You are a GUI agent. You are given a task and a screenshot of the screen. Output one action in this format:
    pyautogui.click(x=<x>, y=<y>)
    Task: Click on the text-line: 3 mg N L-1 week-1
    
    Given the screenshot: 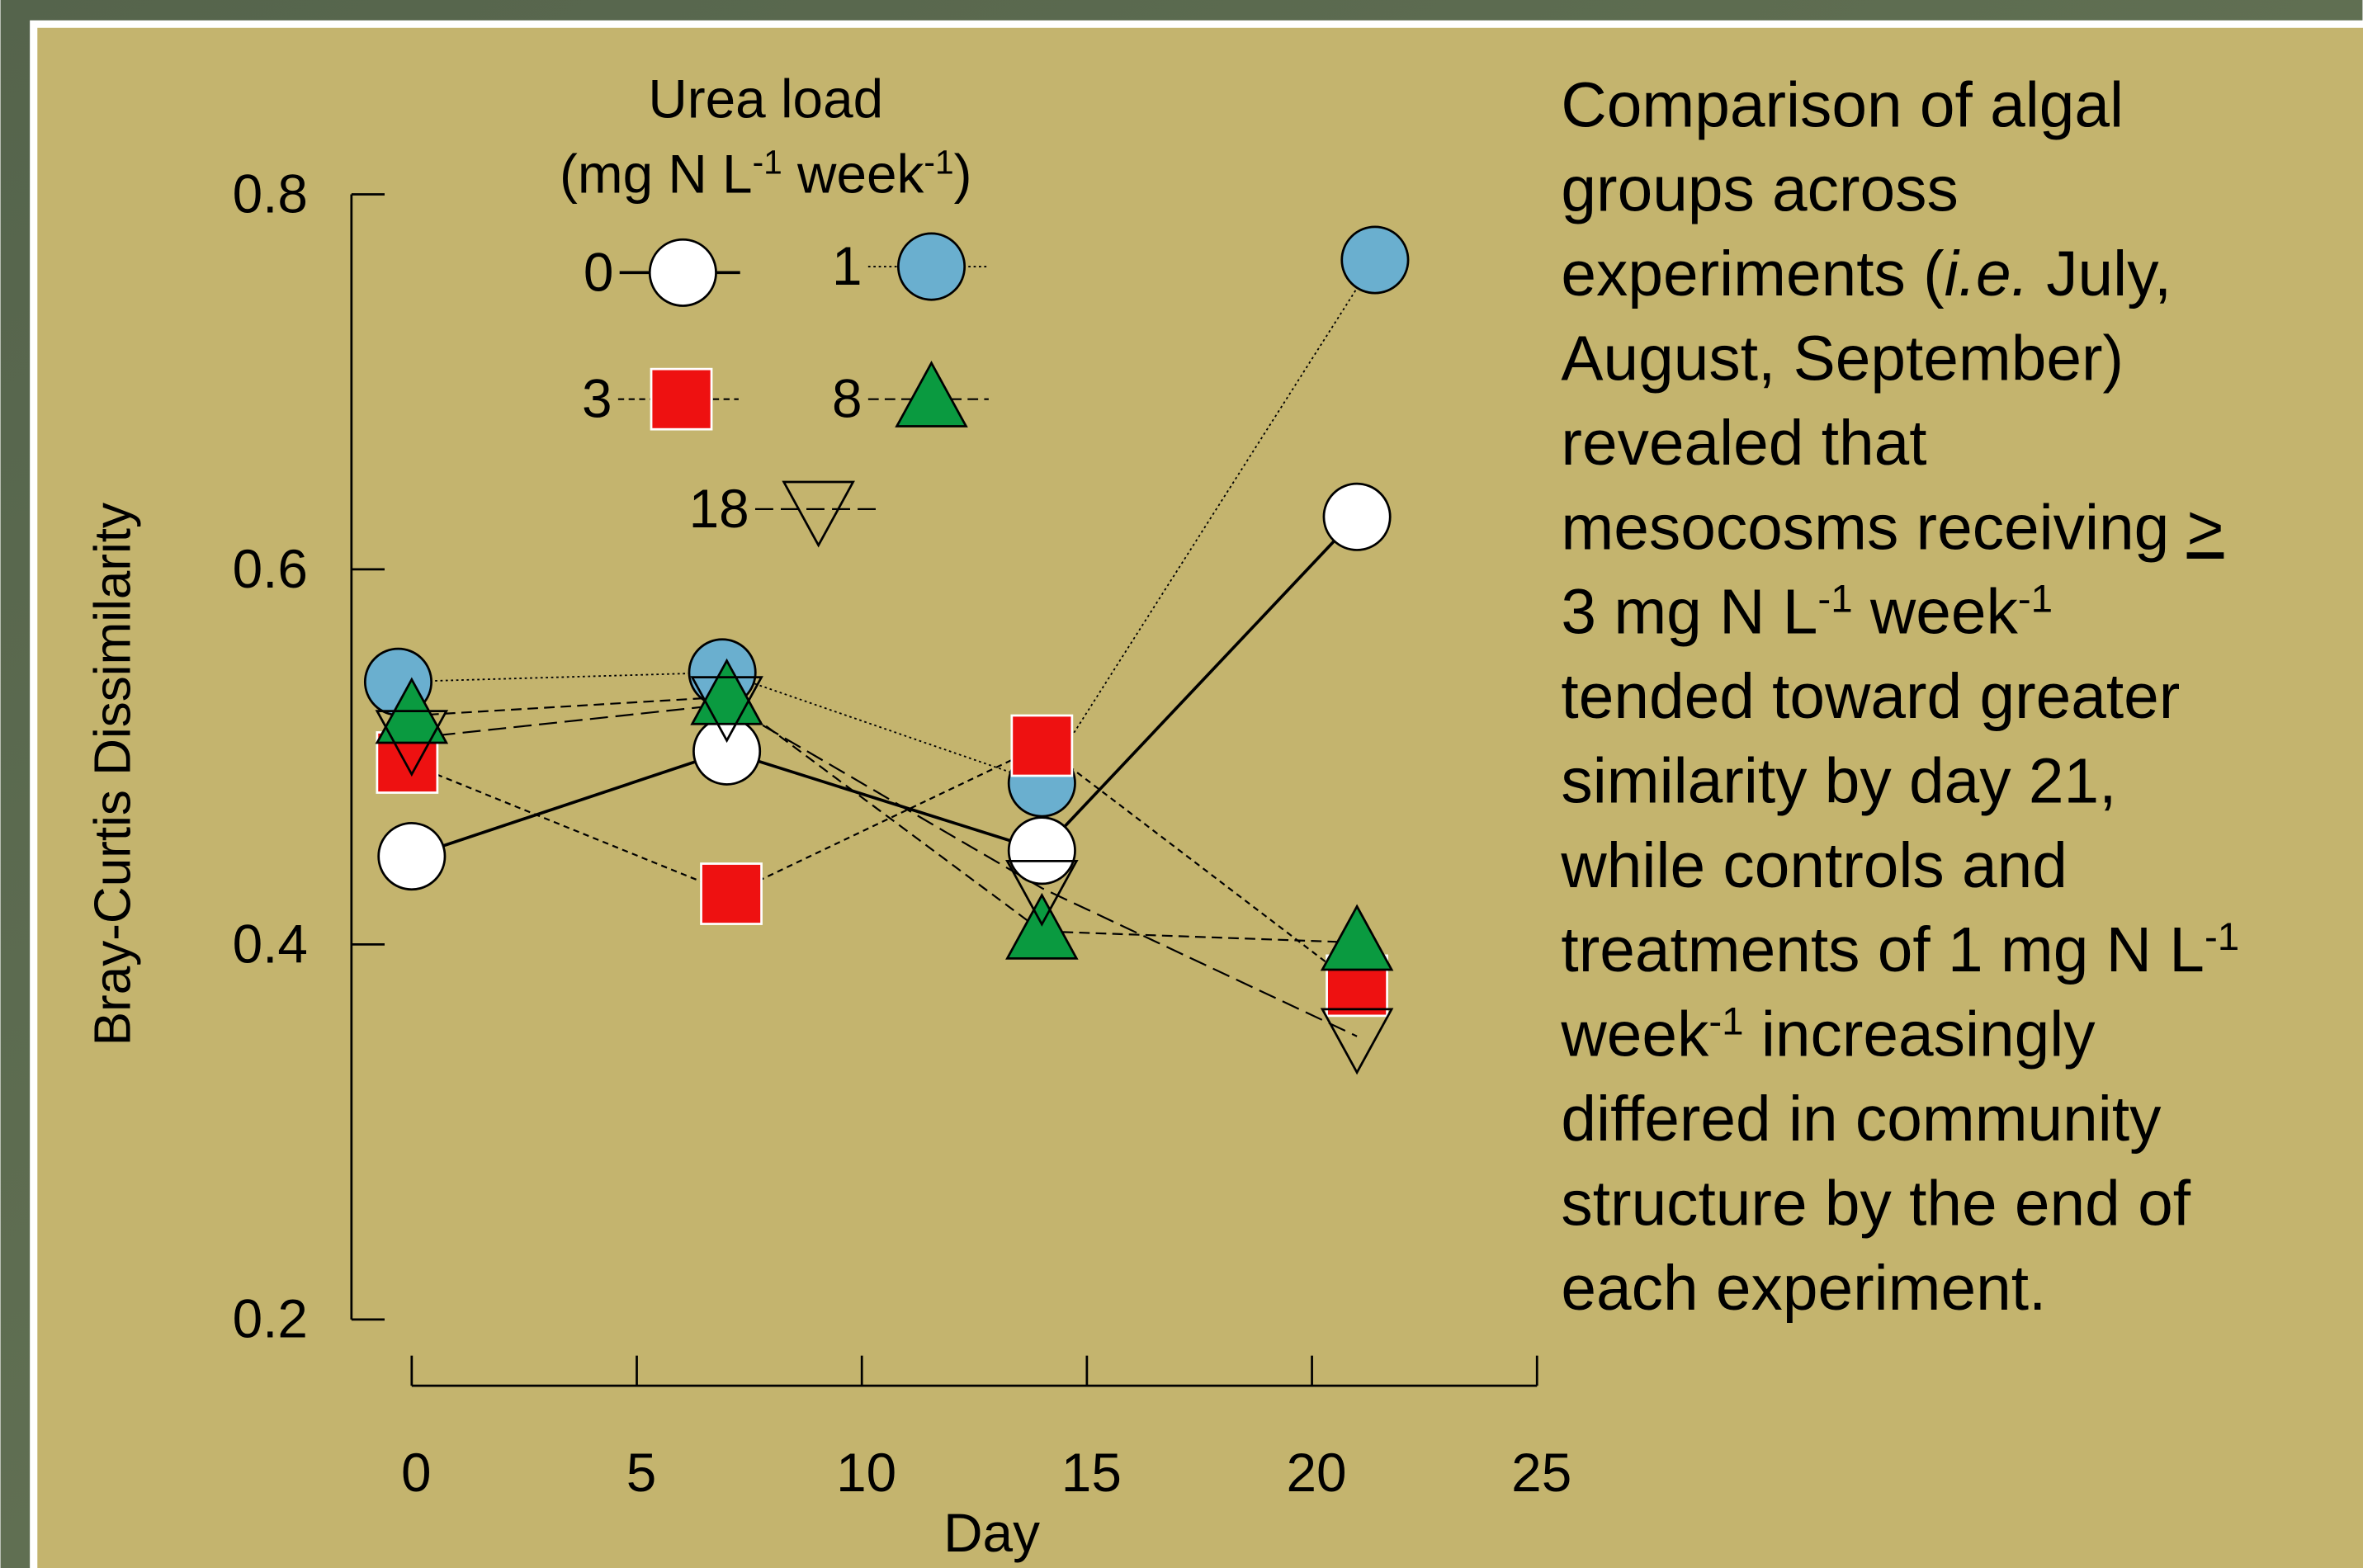 What is the action you would take?
    pyautogui.click(x=1807, y=612)
    